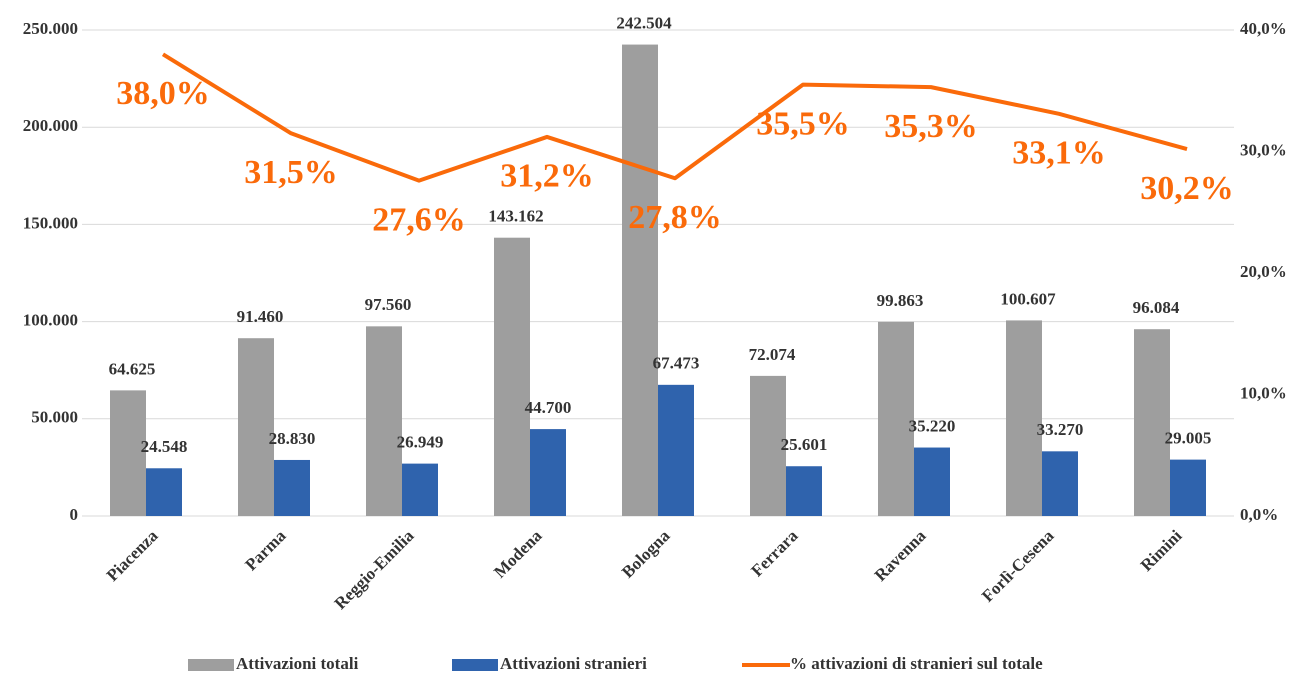  I want to click on line-data-label: 30,2%, so click(1187, 188).